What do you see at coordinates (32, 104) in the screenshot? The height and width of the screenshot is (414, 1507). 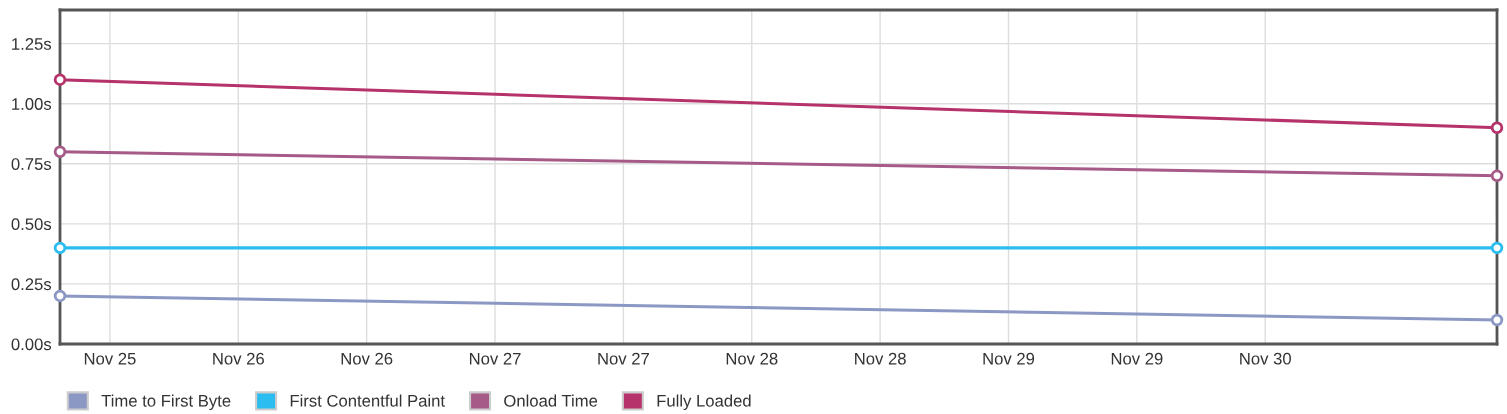 I see `y-tick-label: 1.00s` at bounding box center [32, 104].